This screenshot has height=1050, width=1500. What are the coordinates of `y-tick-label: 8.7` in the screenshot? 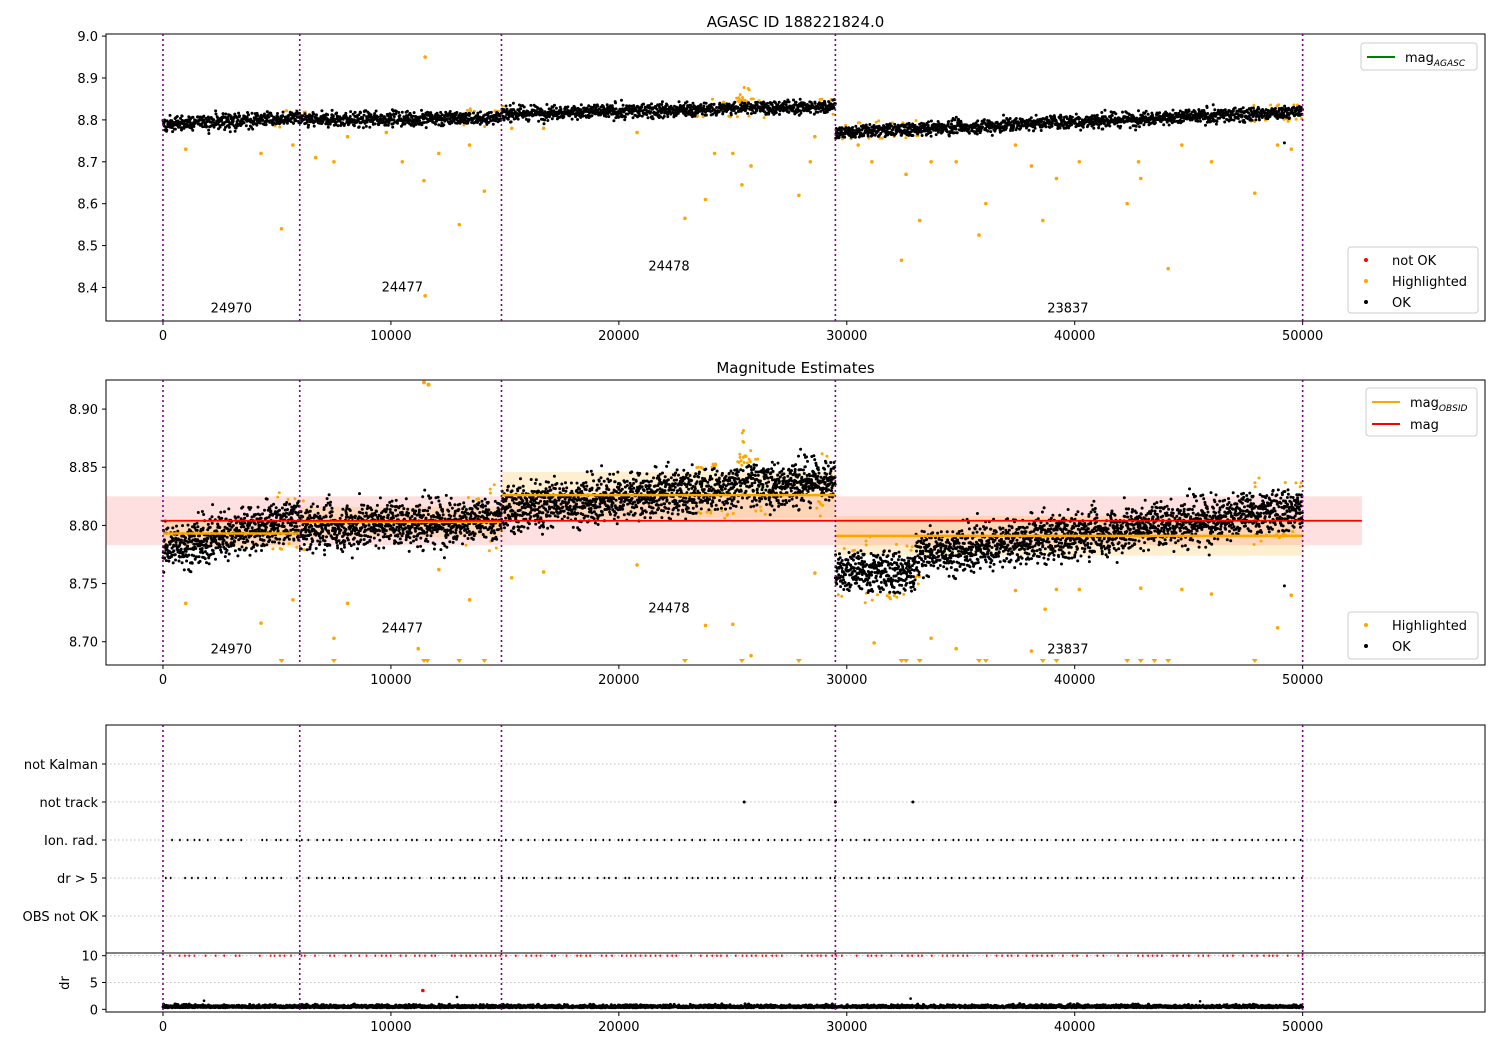 It's located at (87, 163).